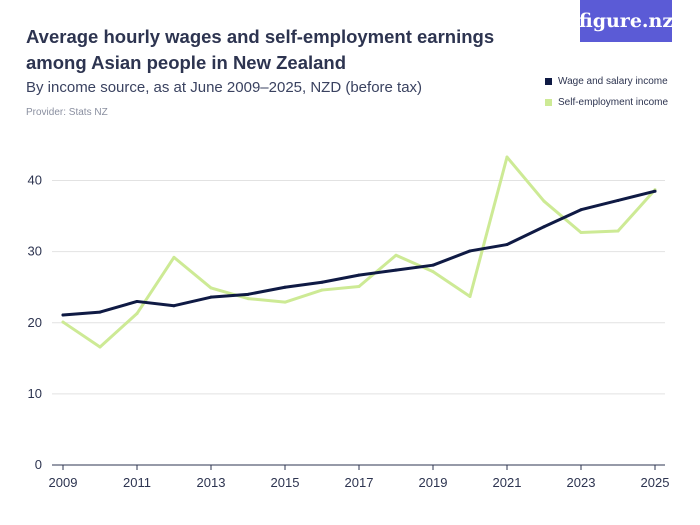 The height and width of the screenshot is (525, 700). What do you see at coordinates (613, 102) in the screenshot?
I see `legend-label-self-employment: Self-employment income` at bounding box center [613, 102].